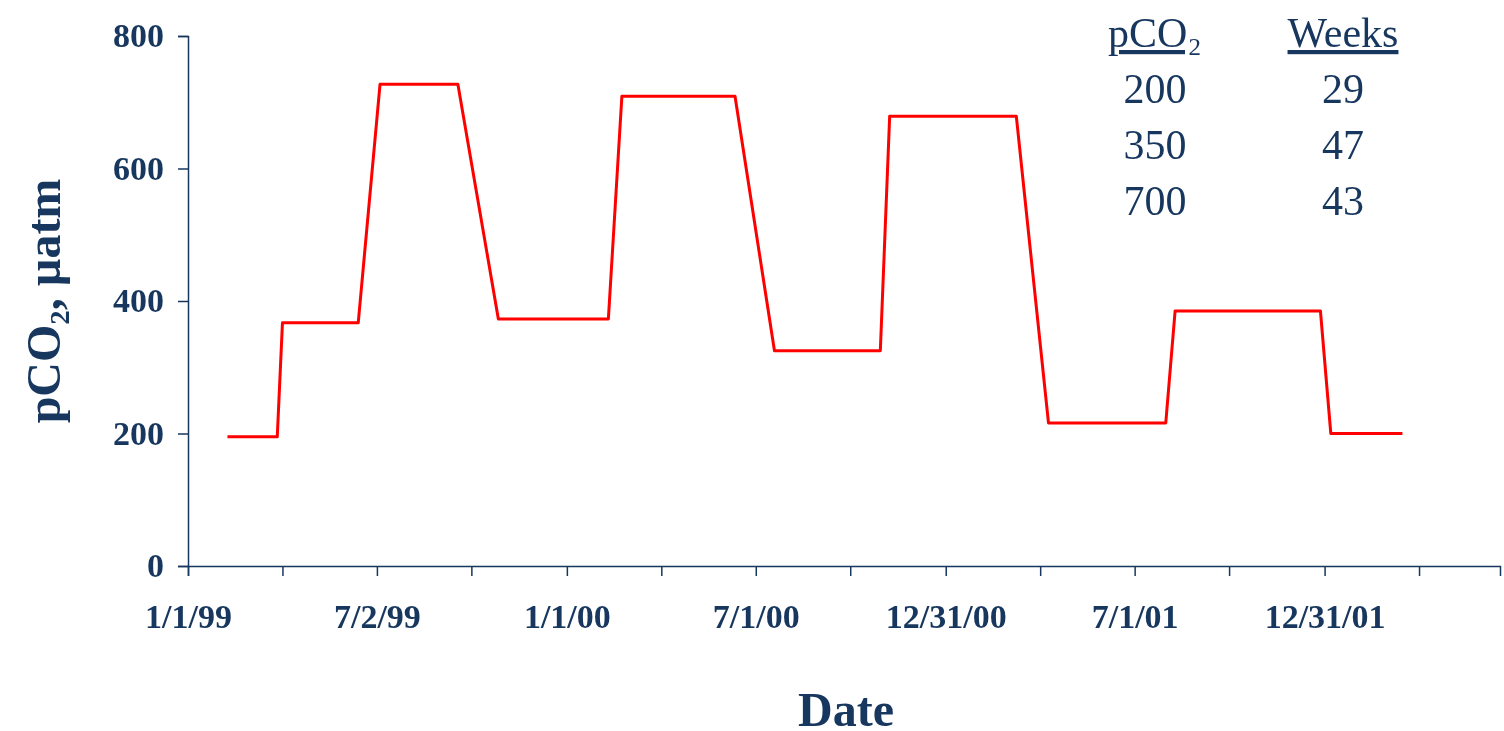 This screenshot has width=1504, height=731. I want to click on x-tick-label: 12/31/01, so click(1325, 617).